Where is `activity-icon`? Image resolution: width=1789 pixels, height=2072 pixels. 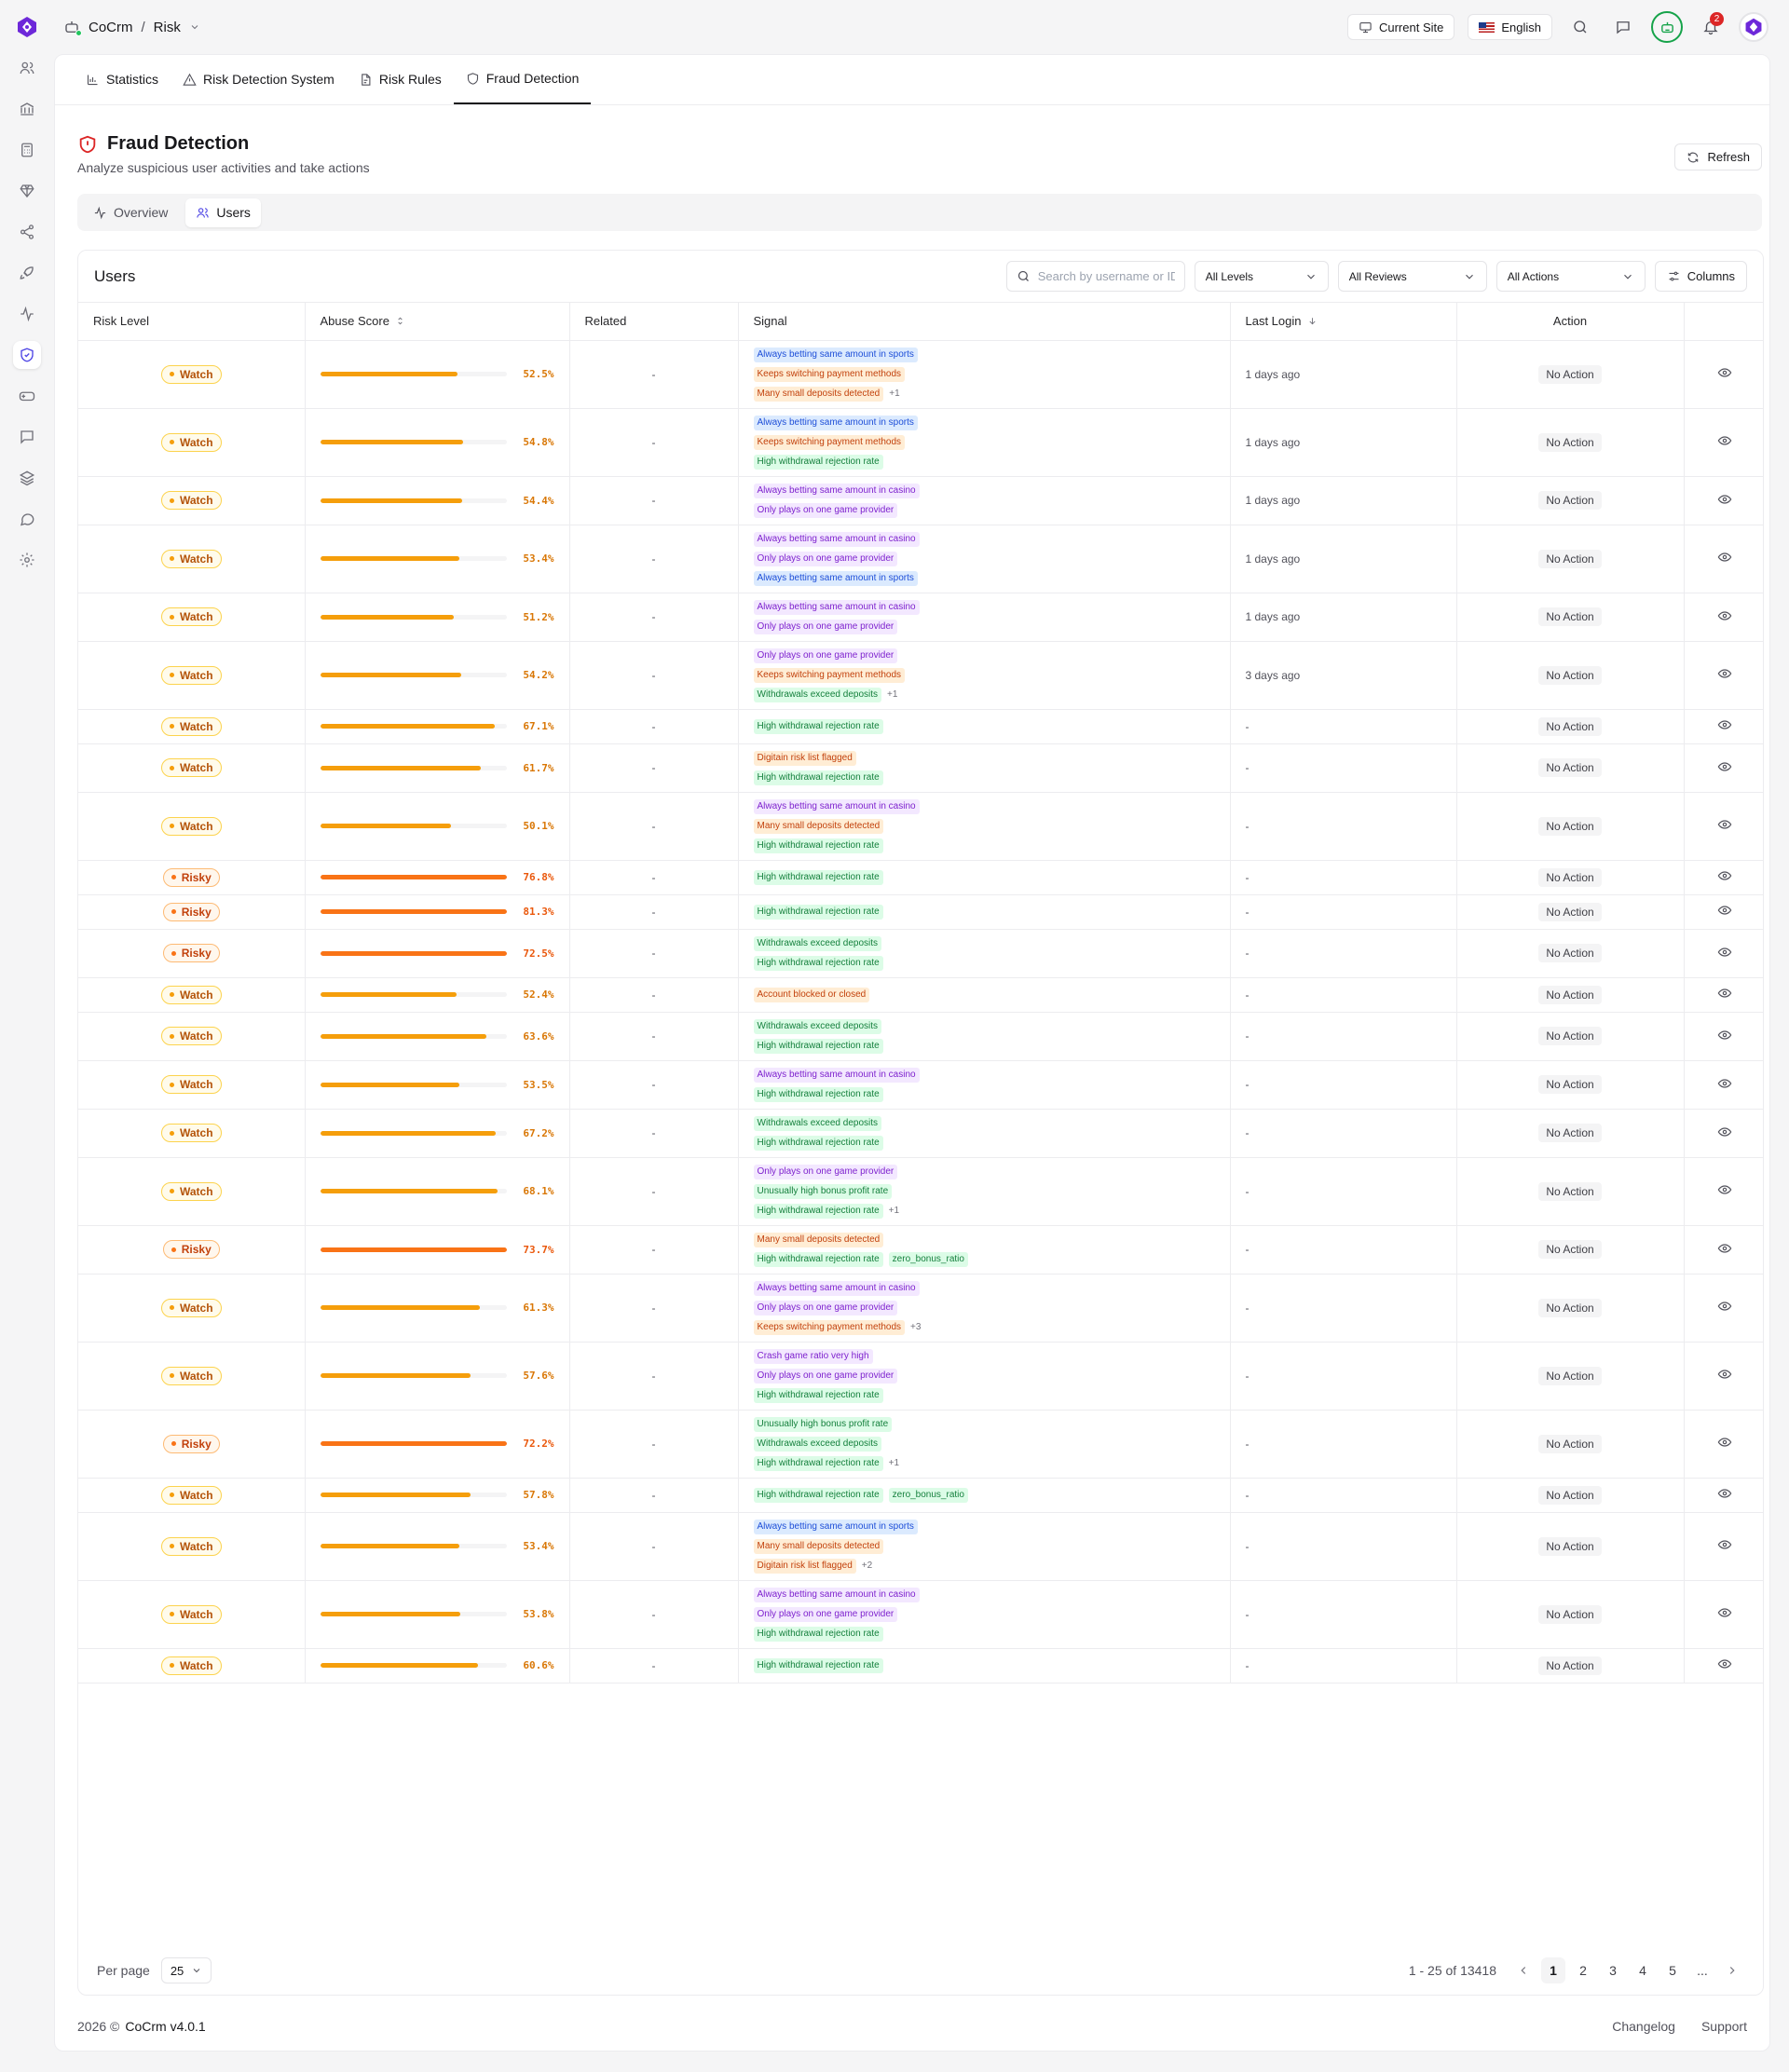
activity-icon is located at coordinates (27, 314).